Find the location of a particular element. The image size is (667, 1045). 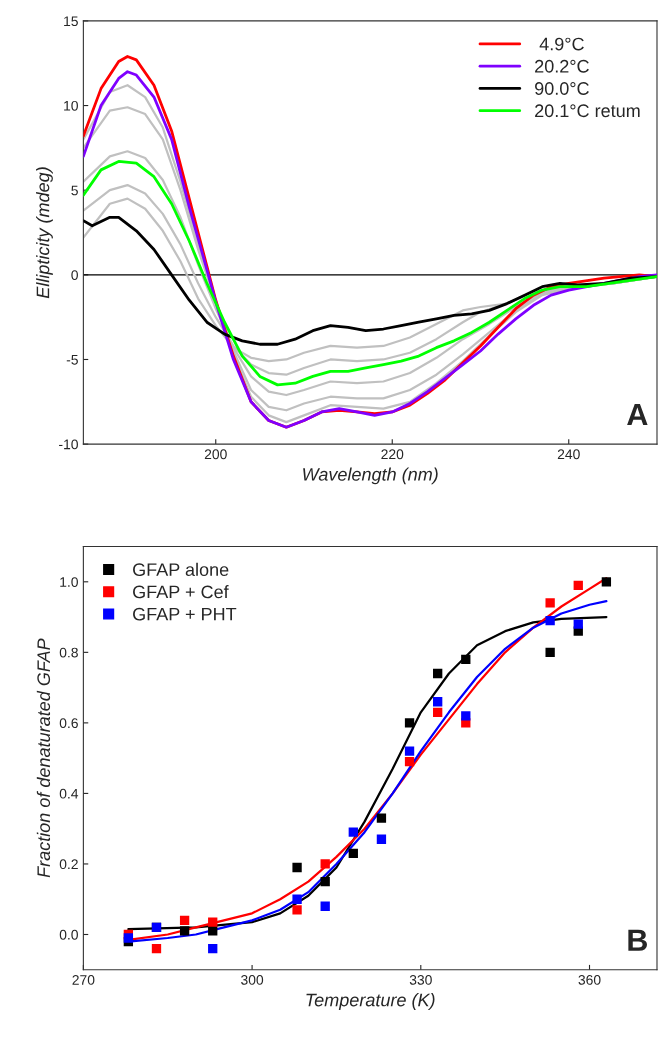

legend-label: GFAP alone is located at coordinates (181, 569).